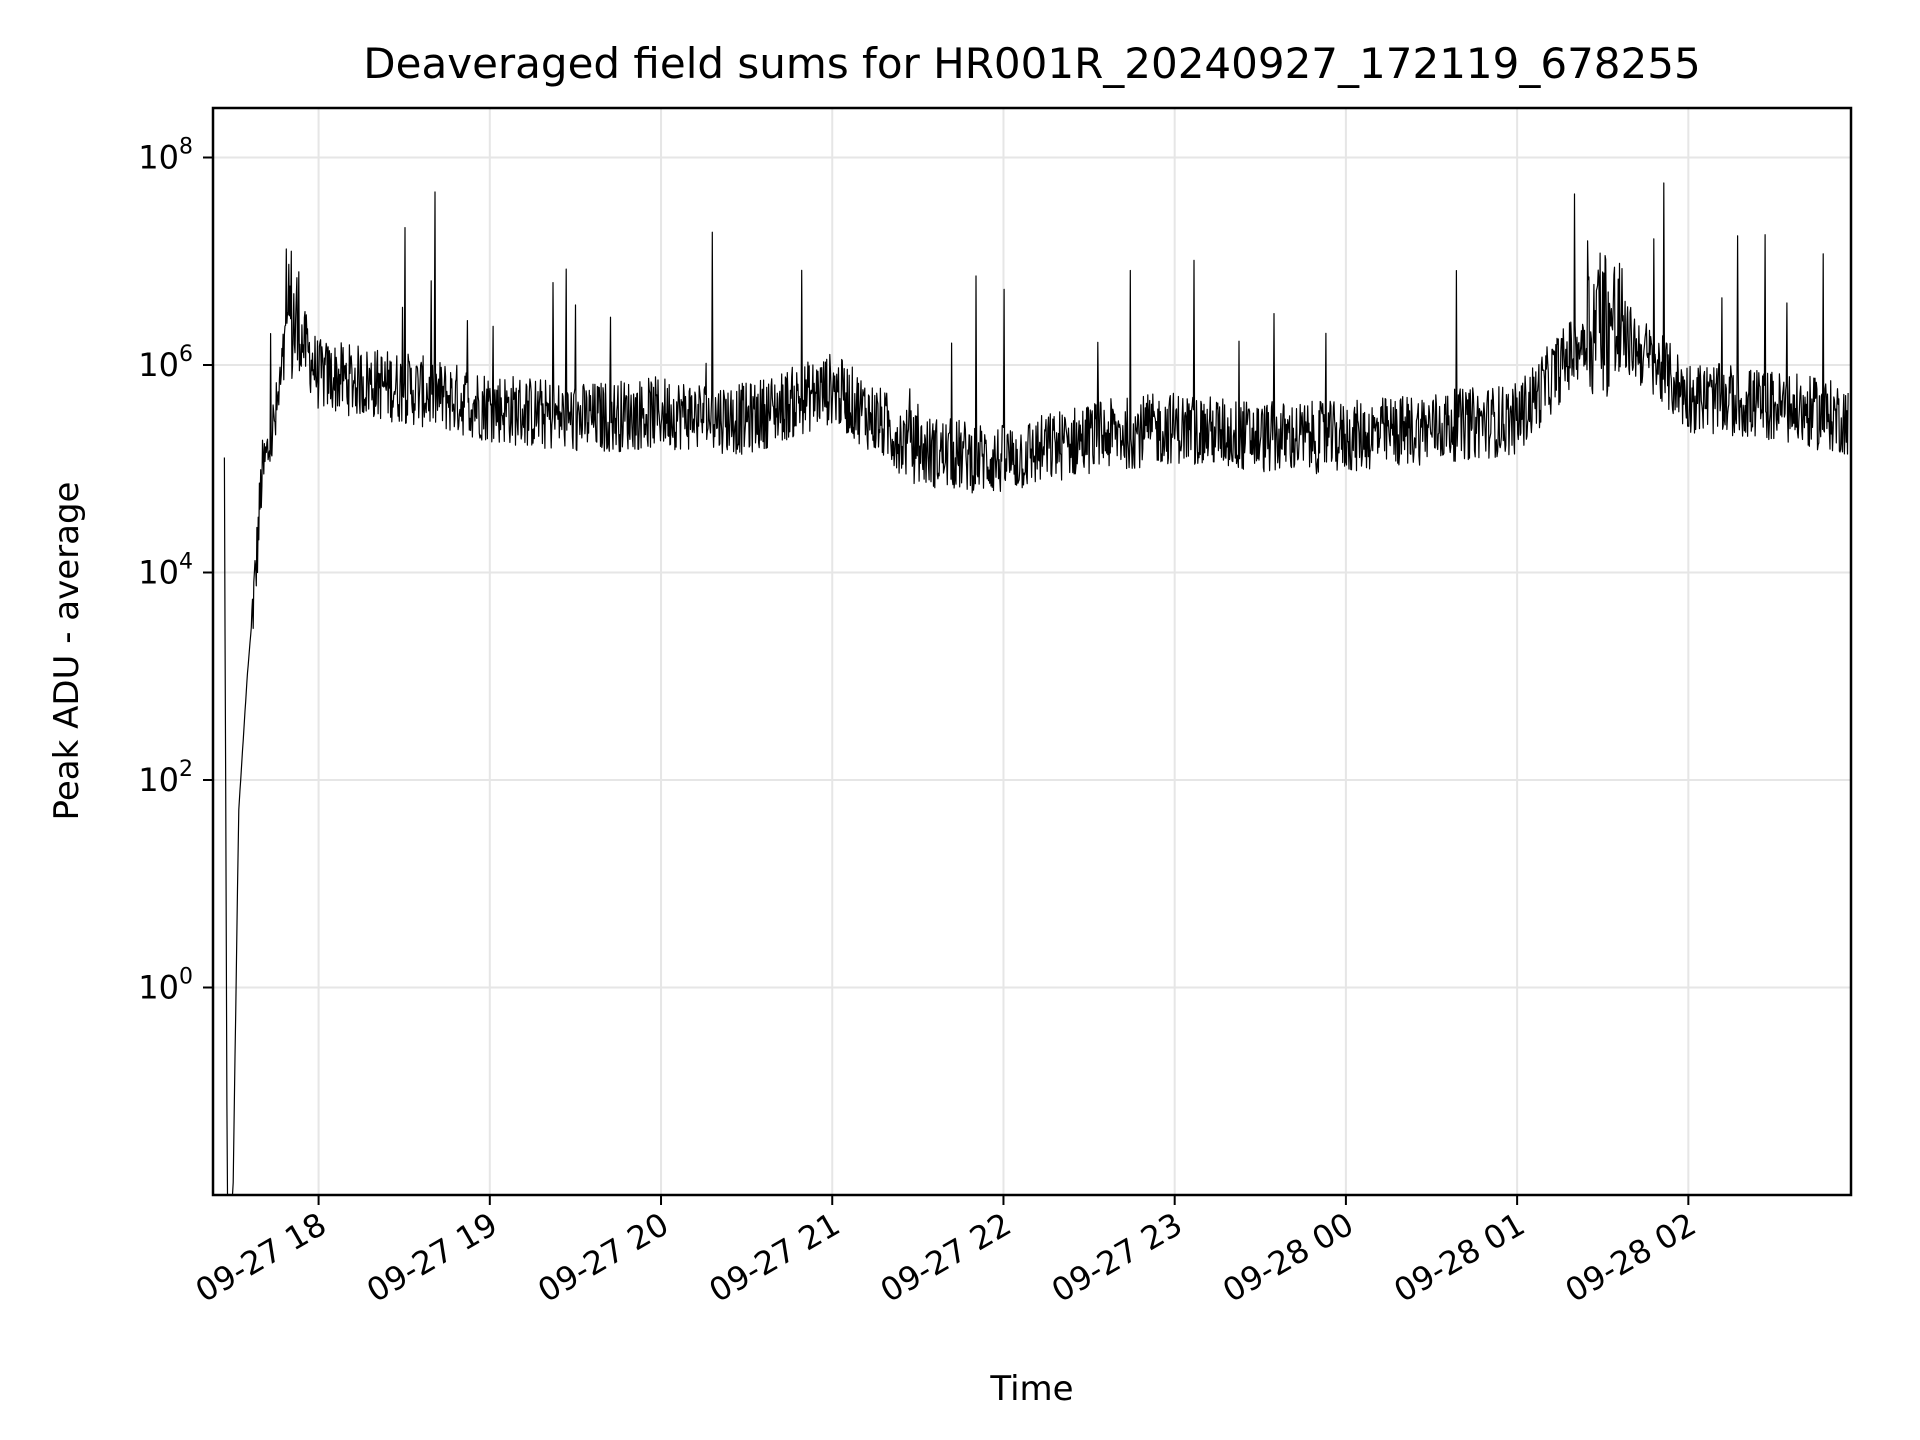 Image resolution: width=1920 pixels, height=1440 pixels. I want to click on y-tick-exponent: 8, so click(186, 147).